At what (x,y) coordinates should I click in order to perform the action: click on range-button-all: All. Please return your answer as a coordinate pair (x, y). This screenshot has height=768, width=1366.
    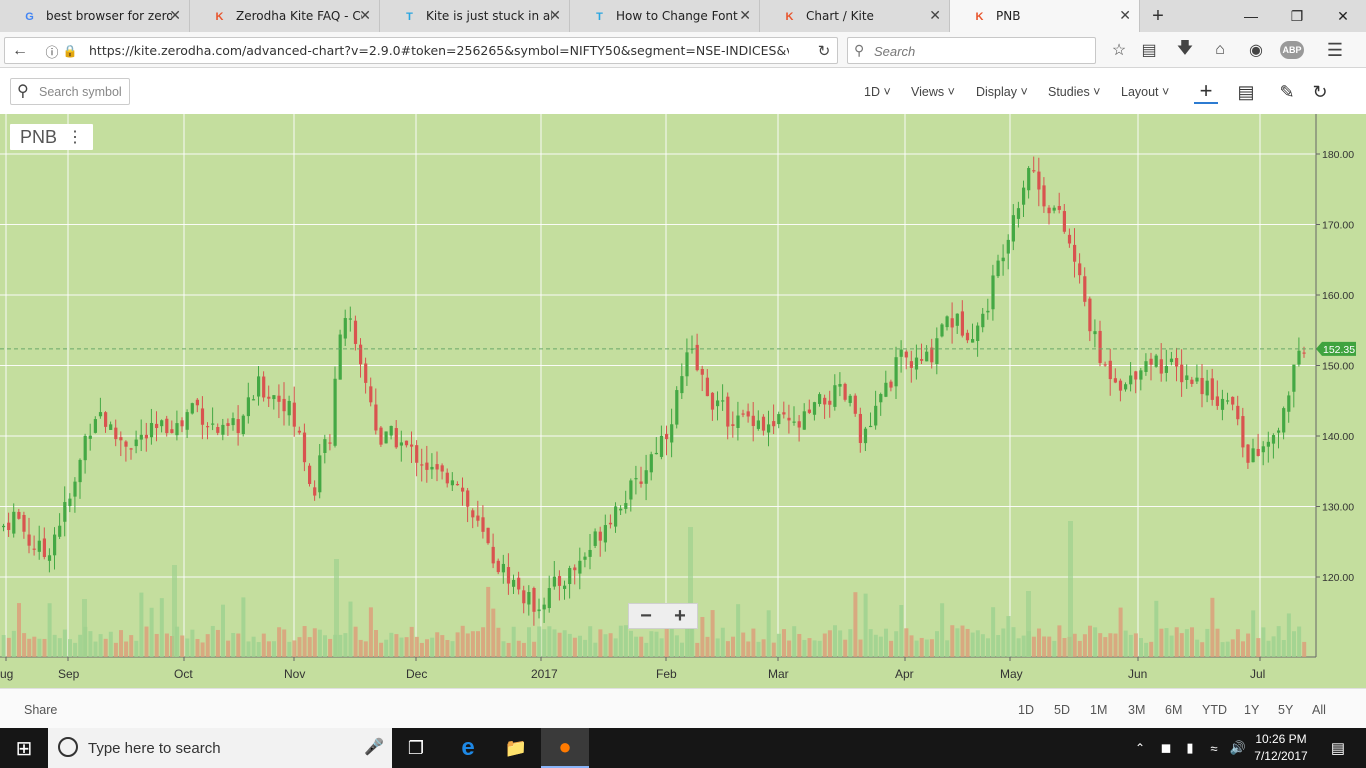
    Looking at the image, I should click on (1319, 710).